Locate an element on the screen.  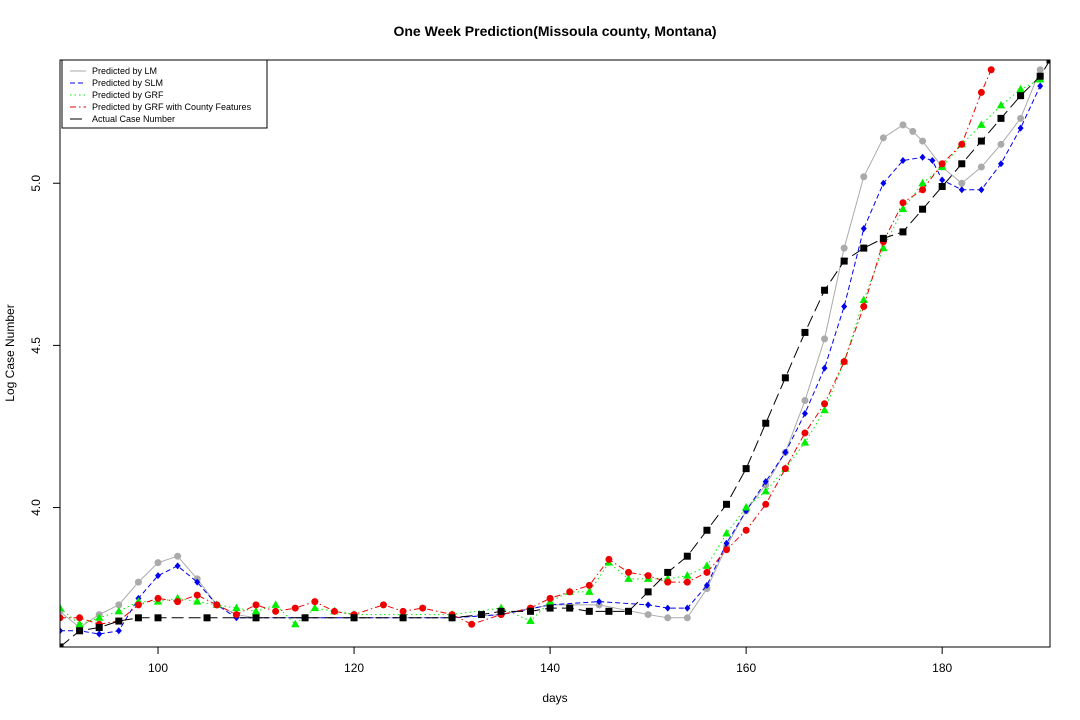
y-tick-label: 5.0 is located at coordinates (36, 183).